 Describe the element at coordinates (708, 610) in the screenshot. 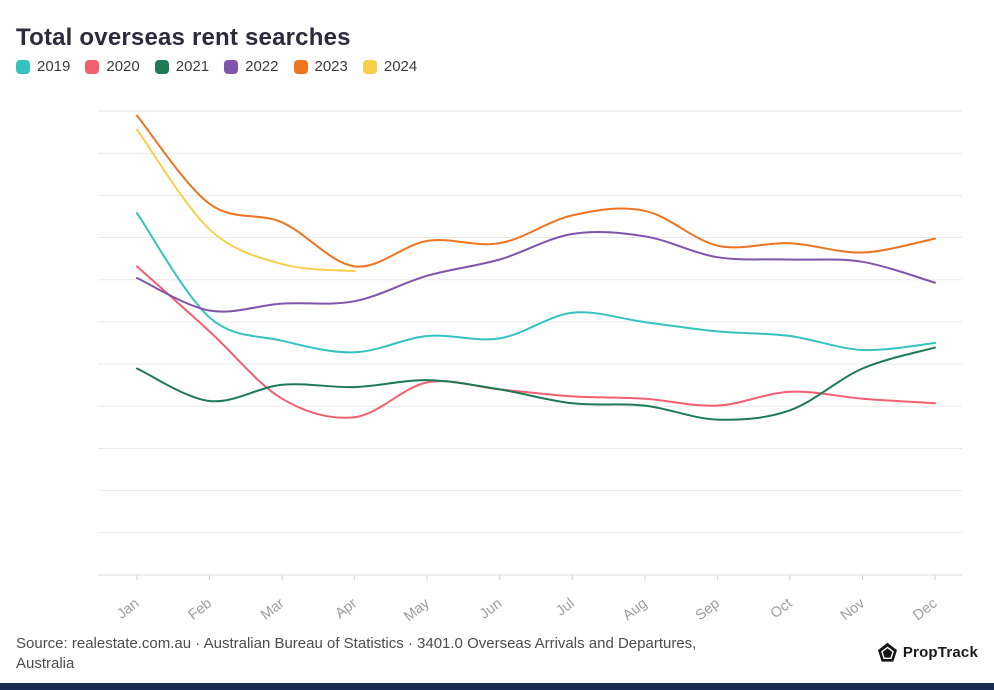

I see `x-axis-label: Sep` at that location.